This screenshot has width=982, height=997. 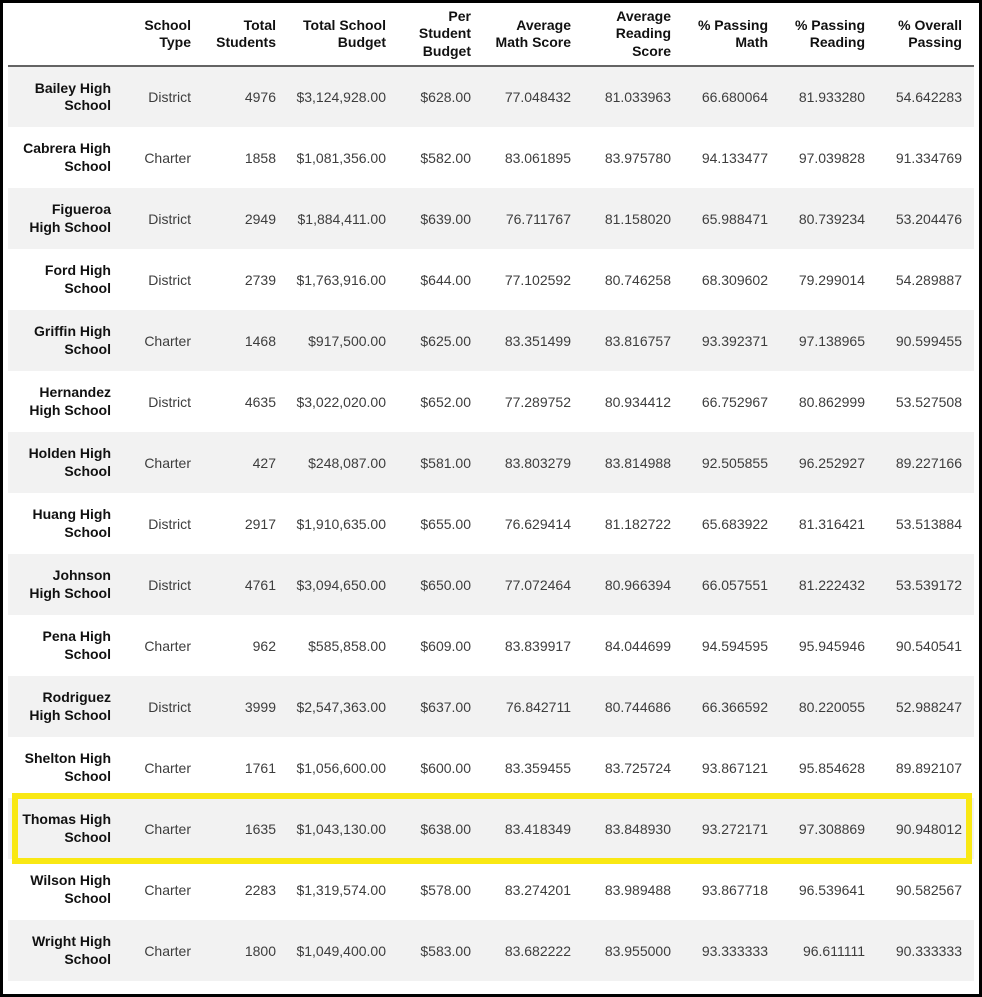 What do you see at coordinates (831, 340) in the screenshot?
I see `cell-pct-passing-reading: 97.138965` at bounding box center [831, 340].